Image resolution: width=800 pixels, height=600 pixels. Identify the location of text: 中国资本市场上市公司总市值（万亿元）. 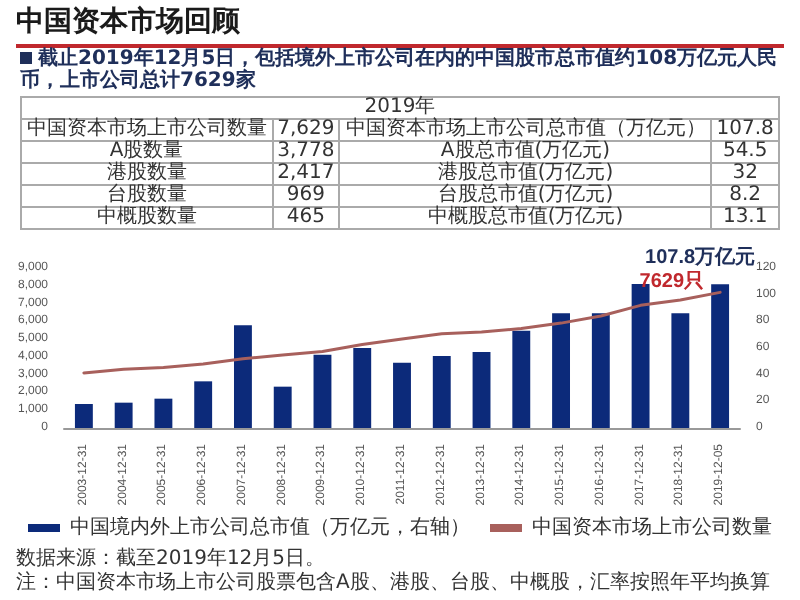
(525, 129).